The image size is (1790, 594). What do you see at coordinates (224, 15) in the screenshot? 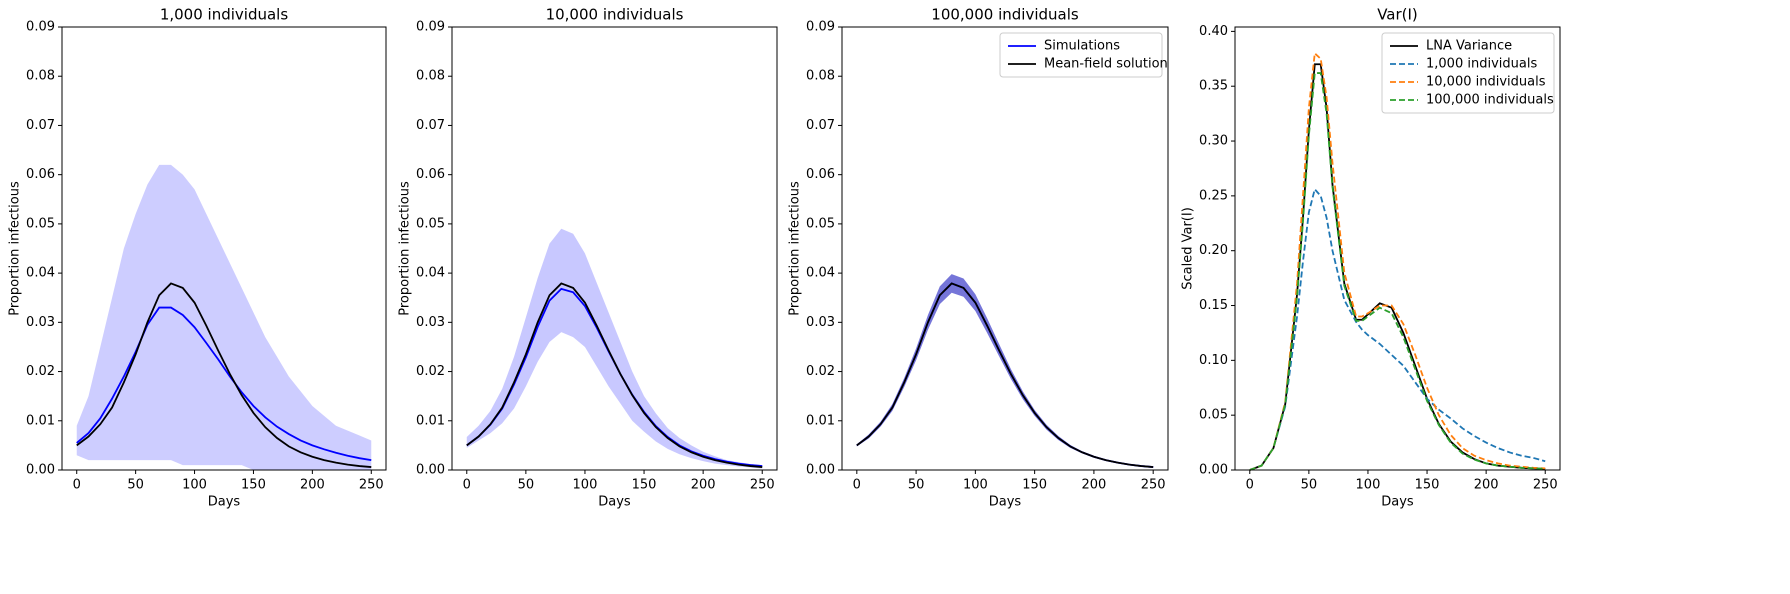
I see `panel-title: 1,000 individuals` at bounding box center [224, 15].